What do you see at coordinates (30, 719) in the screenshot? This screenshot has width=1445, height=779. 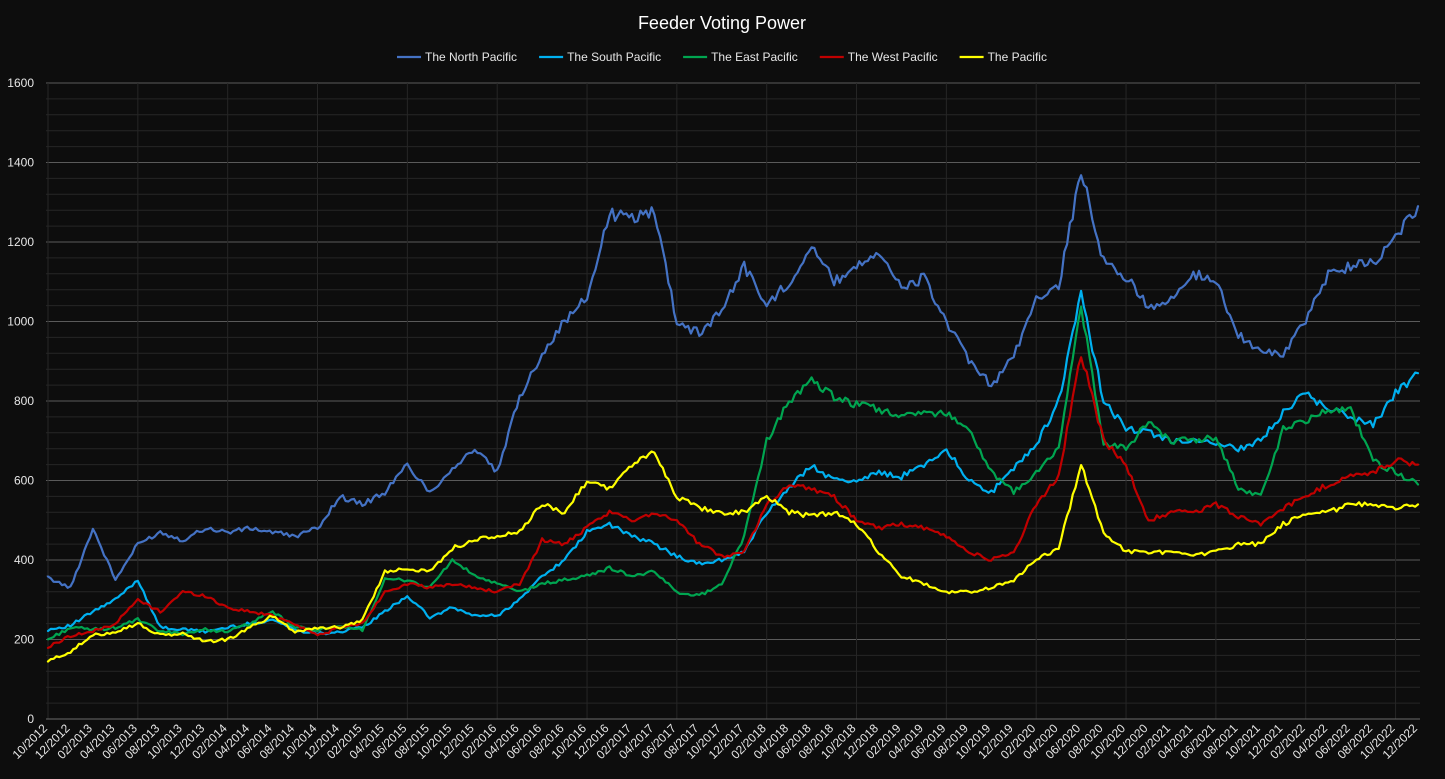 I see `y-tick-label: 0` at bounding box center [30, 719].